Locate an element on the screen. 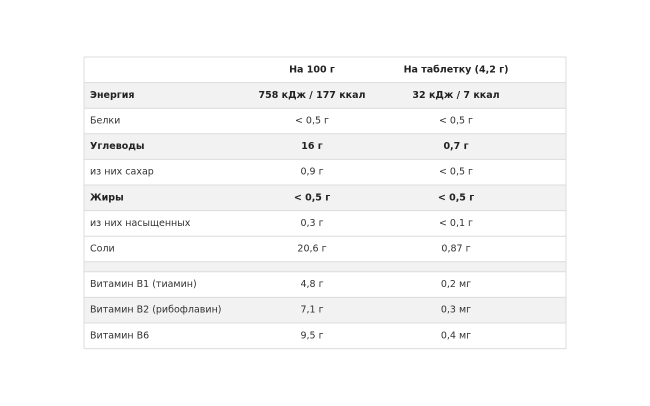  cell-value: 20,6 г is located at coordinates (311, 249).